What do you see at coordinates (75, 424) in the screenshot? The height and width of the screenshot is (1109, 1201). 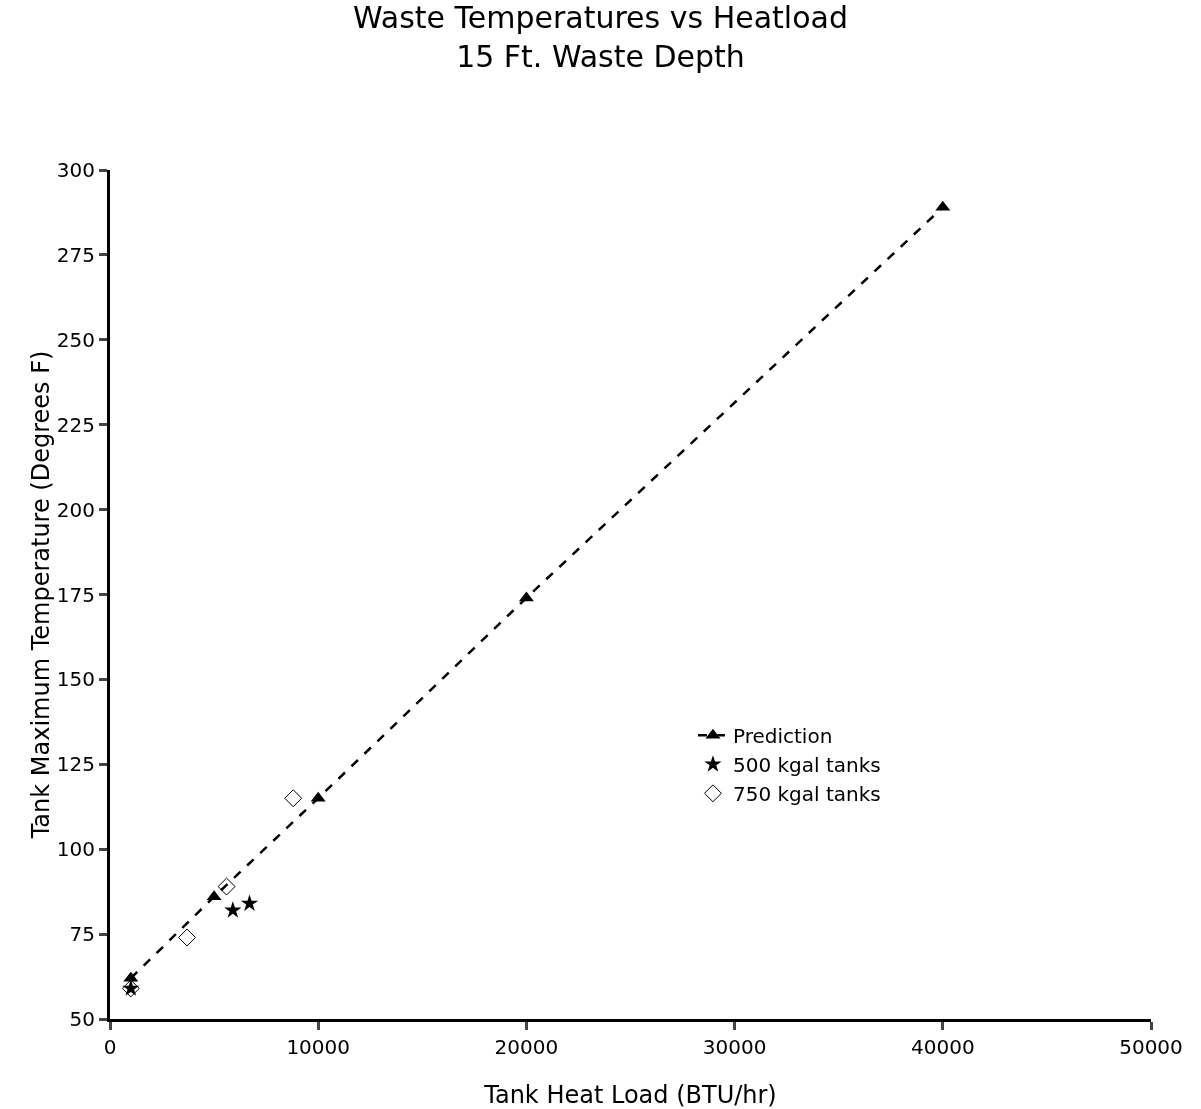 I see `y-tick-label: 225` at bounding box center [75, 424].